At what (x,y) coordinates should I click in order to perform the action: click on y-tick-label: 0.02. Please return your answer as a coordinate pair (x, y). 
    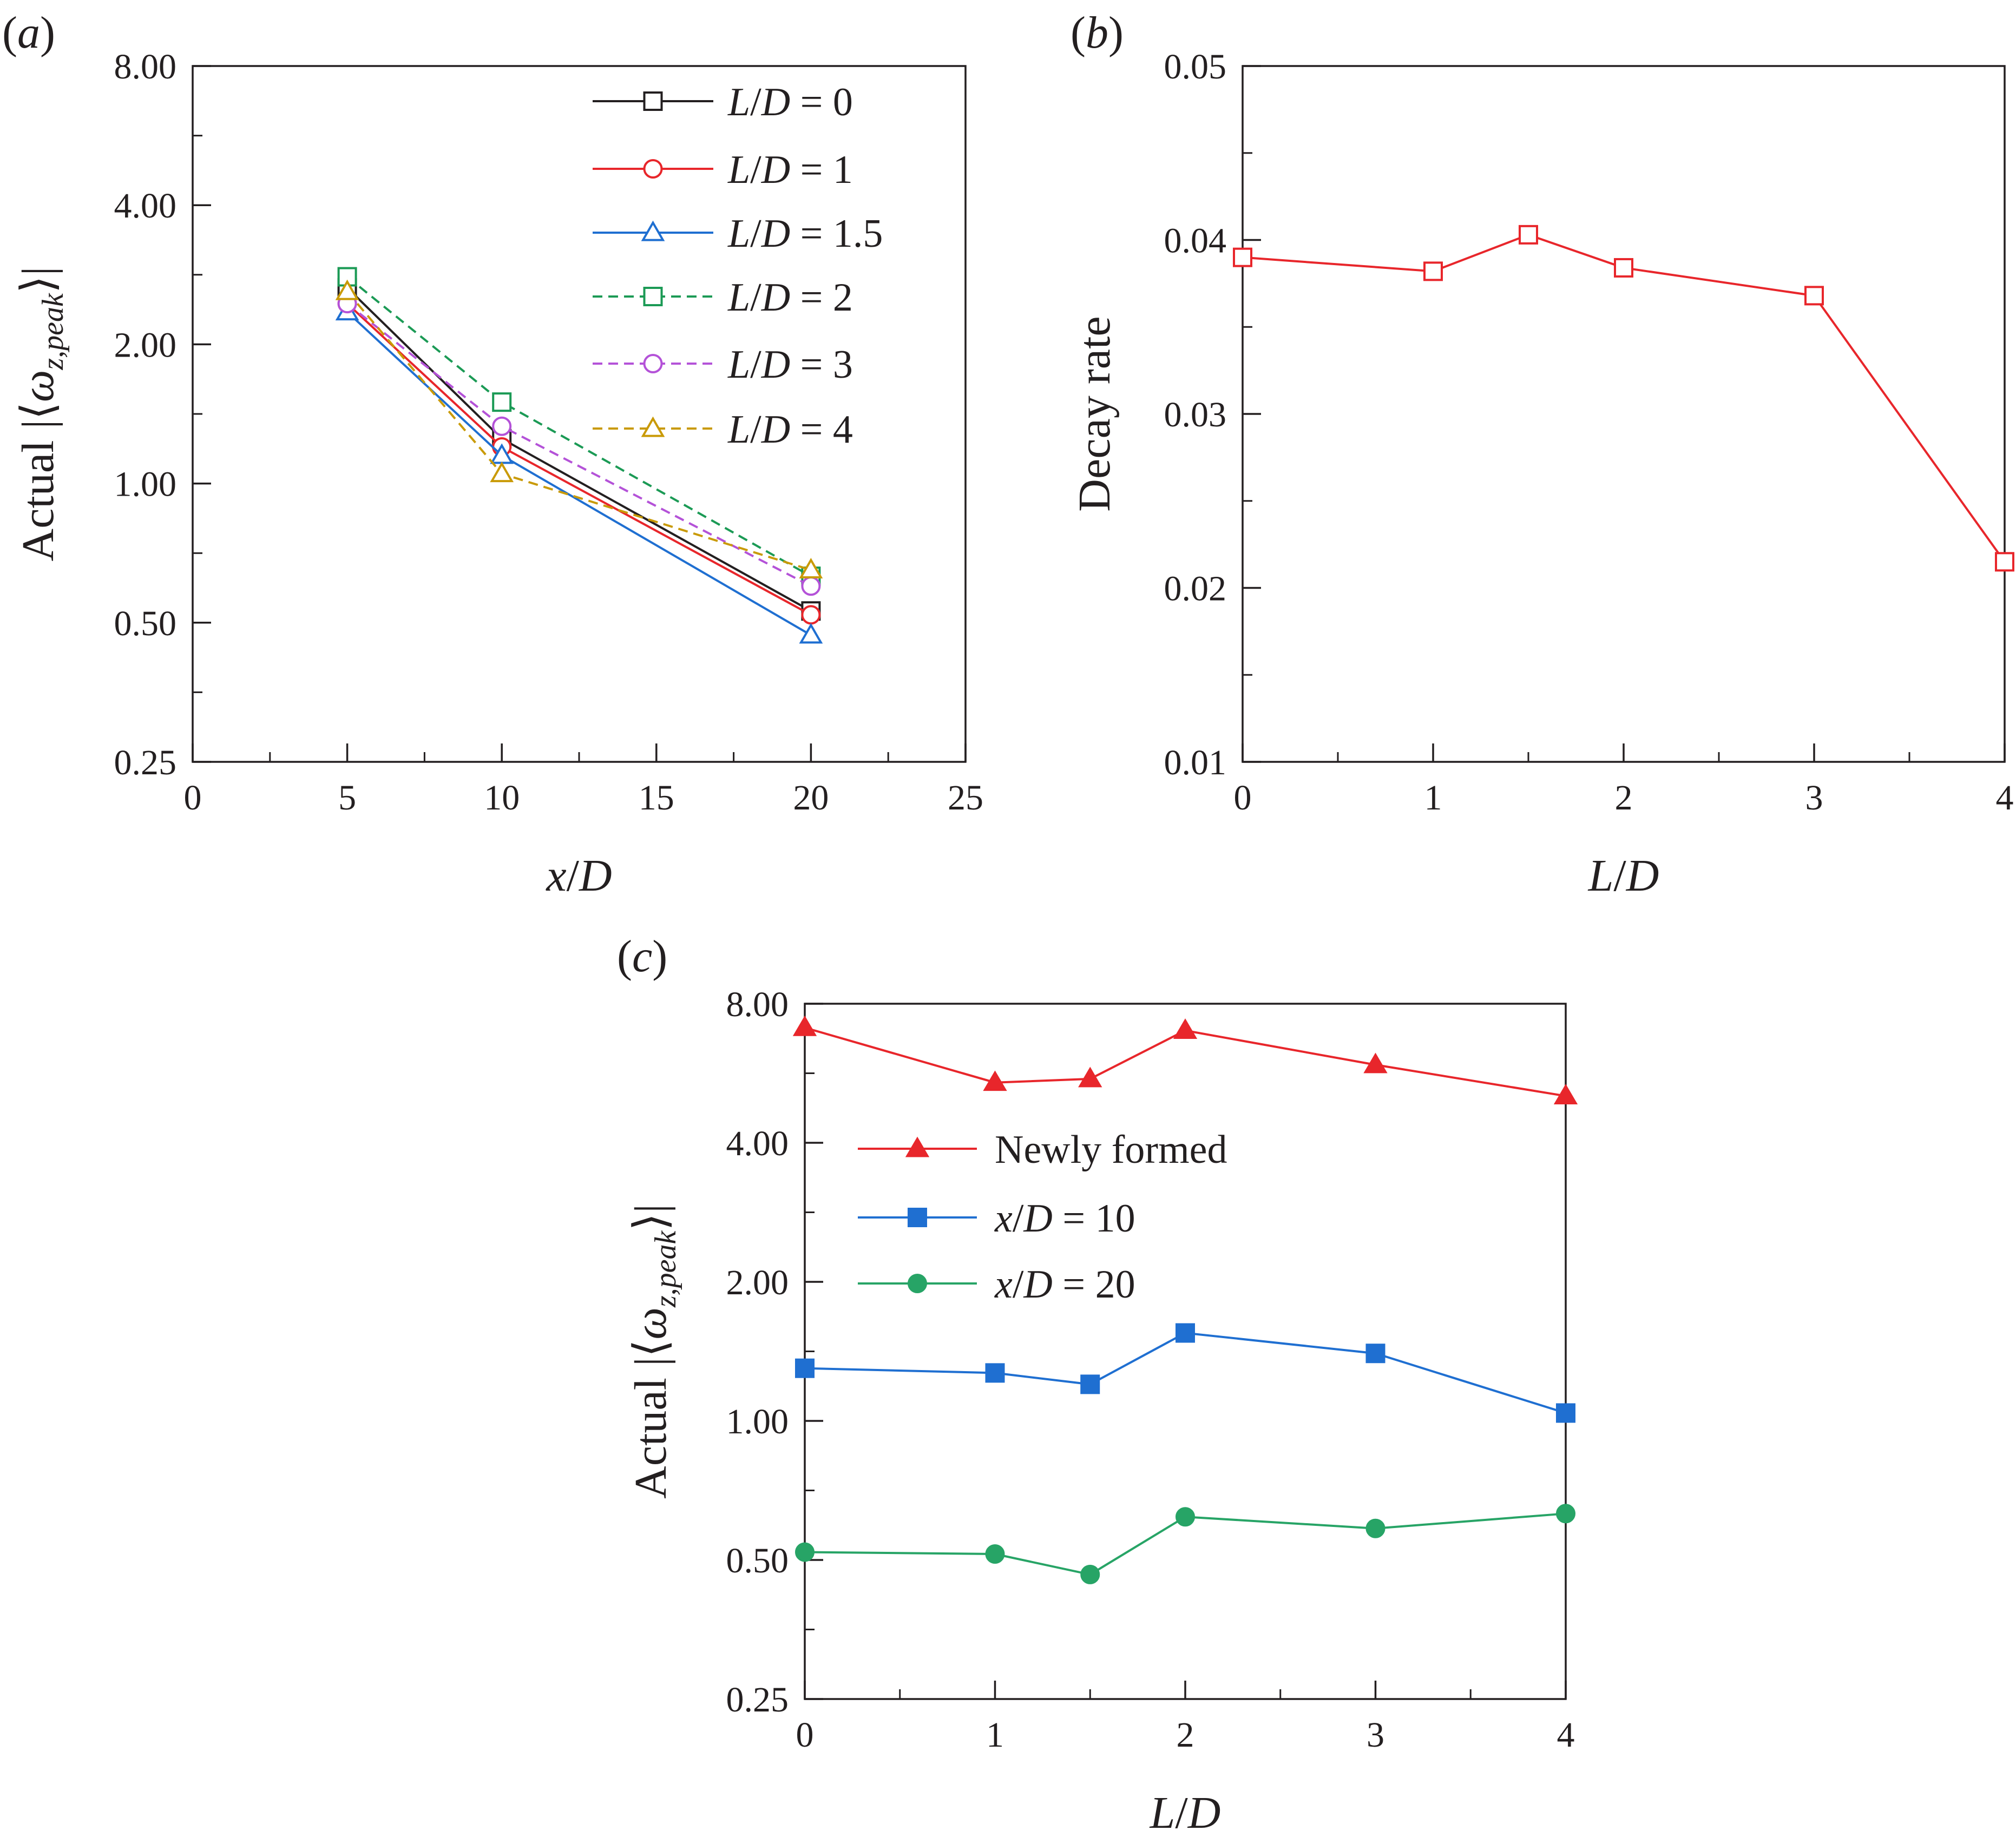
    Looking at the image, I should click on (1195, 589).